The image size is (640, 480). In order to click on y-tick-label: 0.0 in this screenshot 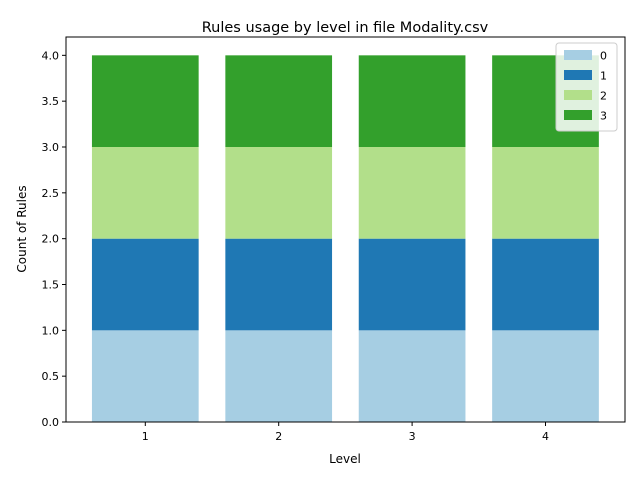, I will do `click(51, 422)`.